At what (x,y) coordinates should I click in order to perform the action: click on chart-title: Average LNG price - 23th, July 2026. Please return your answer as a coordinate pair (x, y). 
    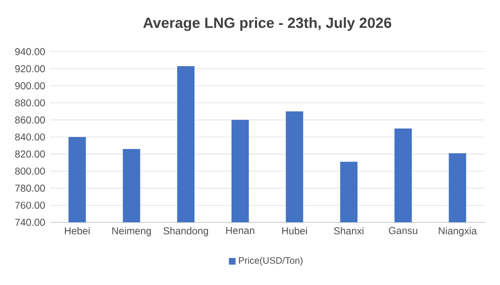
    Looking at the image, I should click on (267, 24).